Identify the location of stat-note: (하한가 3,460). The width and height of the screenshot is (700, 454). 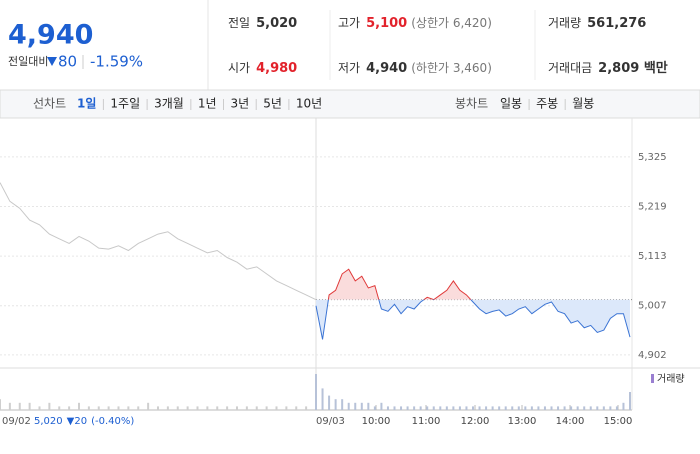
(451, 68).